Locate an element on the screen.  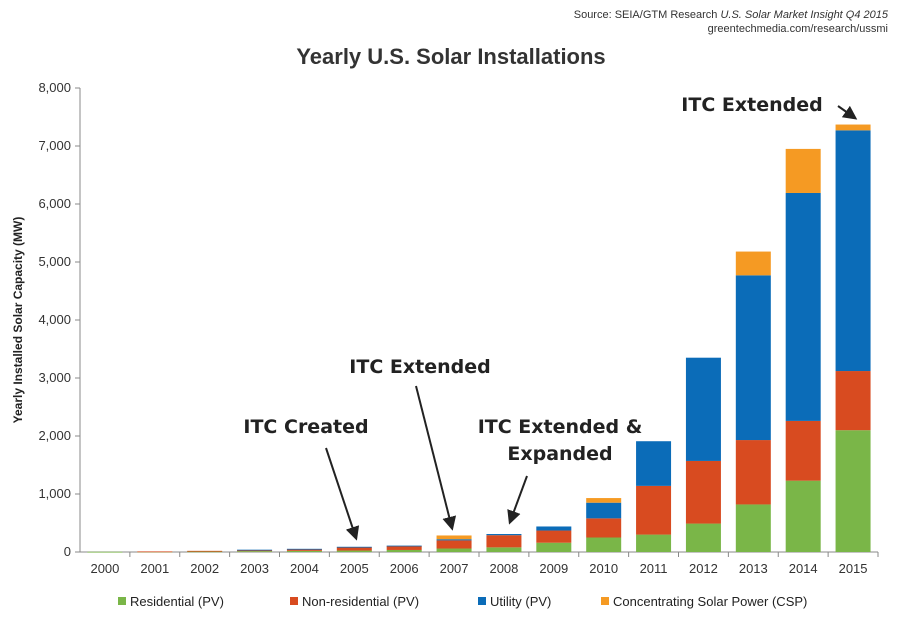
x-tick-label: 2004 is located at coordinates (304, 568).